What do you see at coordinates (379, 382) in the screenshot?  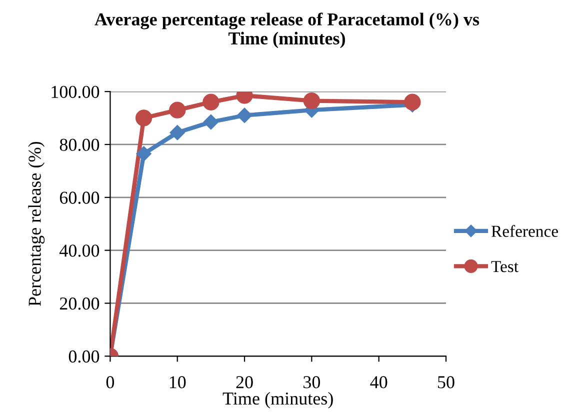 I see `x-tick-label: 40` at bounding box center [379, 382].